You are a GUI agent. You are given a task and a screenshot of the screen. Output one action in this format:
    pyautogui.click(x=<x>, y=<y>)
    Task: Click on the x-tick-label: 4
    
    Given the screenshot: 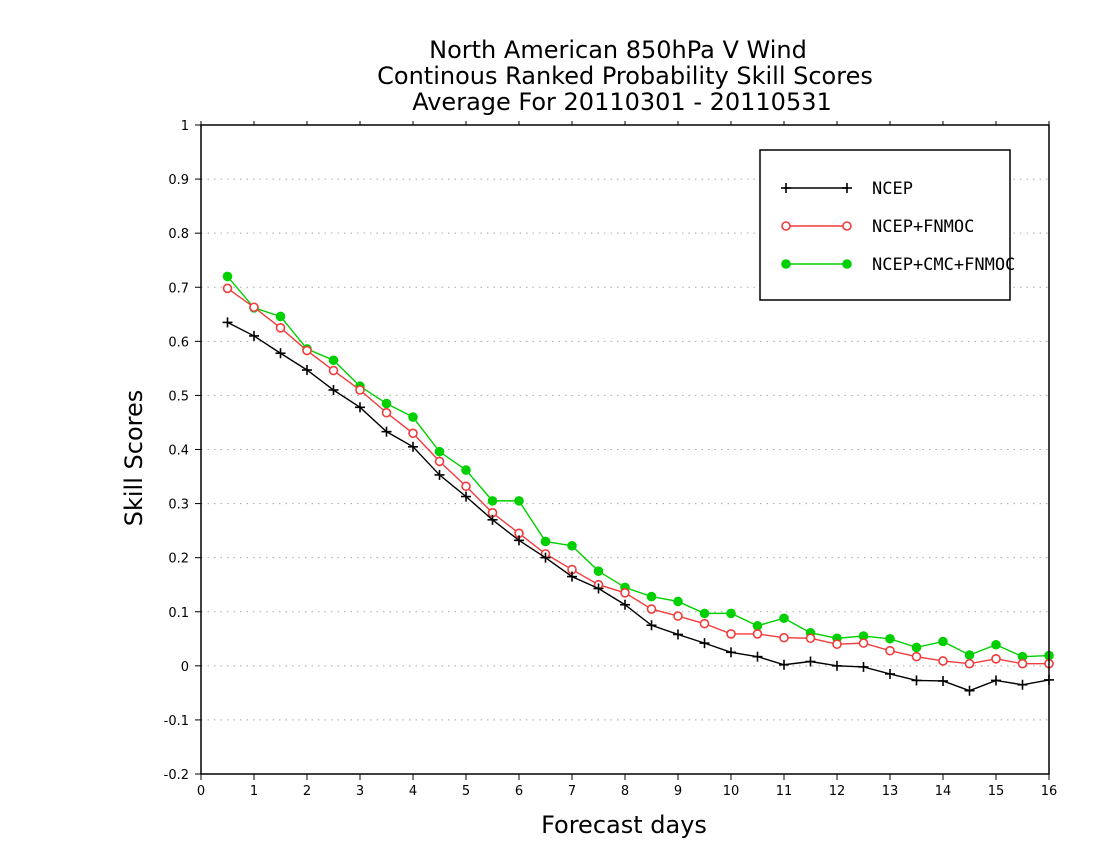 What is the action you would take?
    pyautogui.click(x=413, y=791)
    